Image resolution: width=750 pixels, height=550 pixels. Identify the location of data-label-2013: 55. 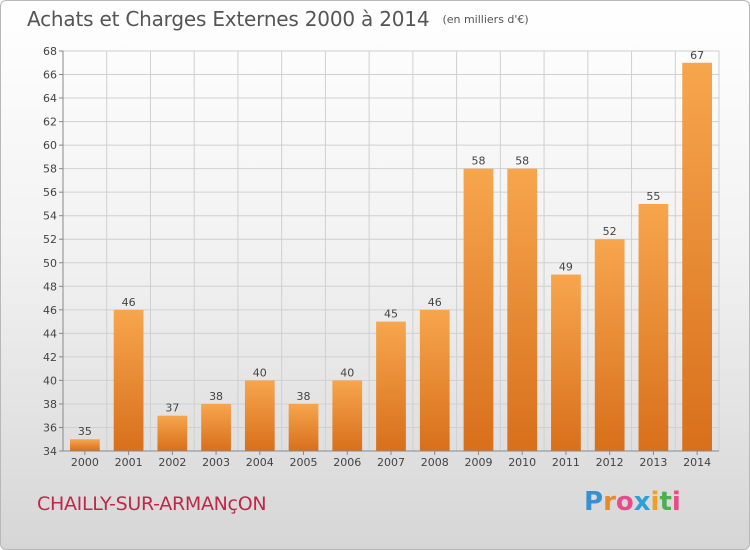
(653, 196).